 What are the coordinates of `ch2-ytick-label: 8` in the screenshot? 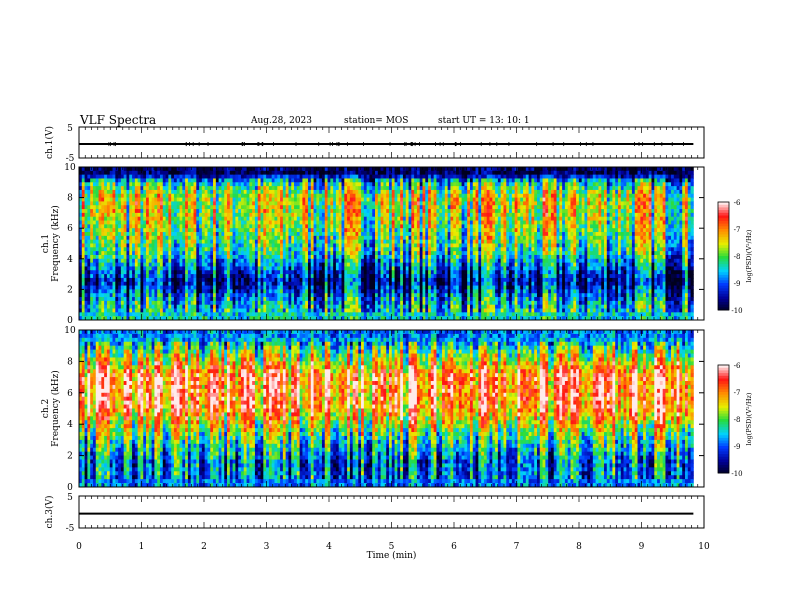 It's located at (70, 362).